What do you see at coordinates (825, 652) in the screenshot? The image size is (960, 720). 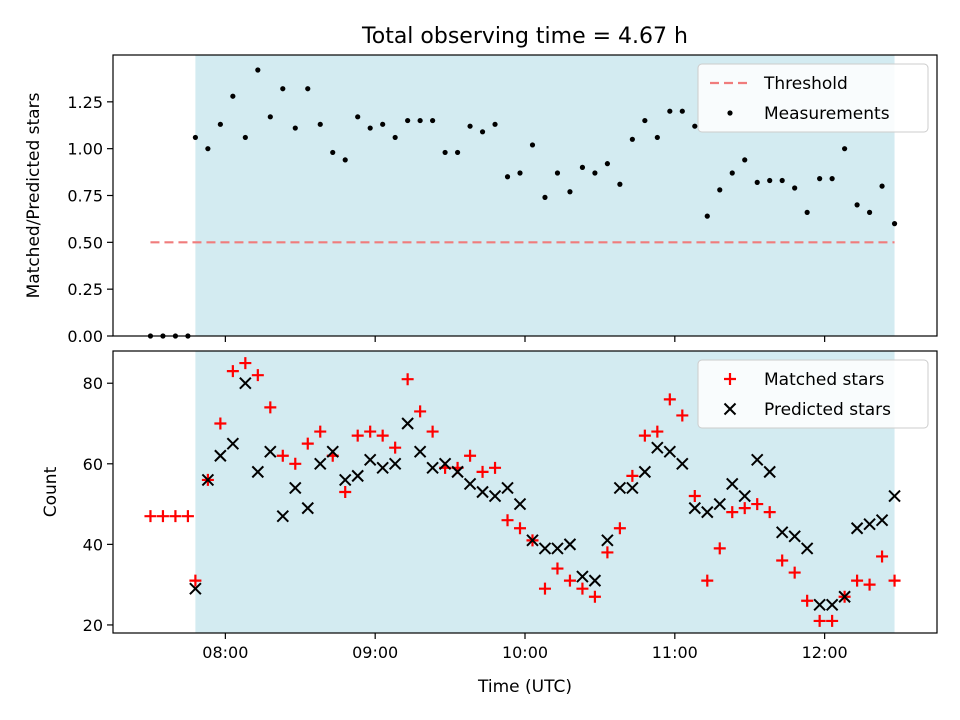 I see `x-tick-label: 12:00` at bounding box center [825, 652].